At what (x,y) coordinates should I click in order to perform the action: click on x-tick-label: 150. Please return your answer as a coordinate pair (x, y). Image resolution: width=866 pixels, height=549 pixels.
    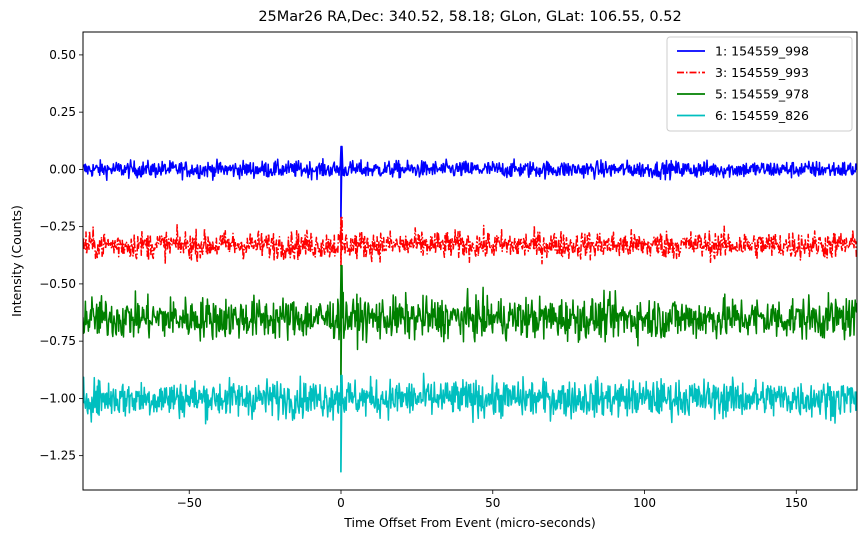
    Looking at the image, I should click on (796, 503).